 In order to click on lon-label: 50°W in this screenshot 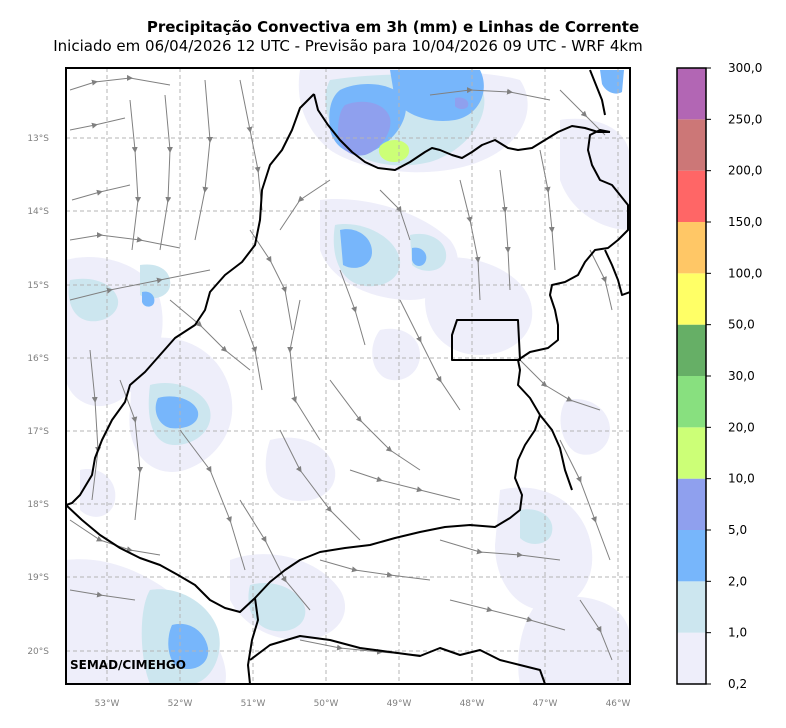, I will do `click(326, 704)`.